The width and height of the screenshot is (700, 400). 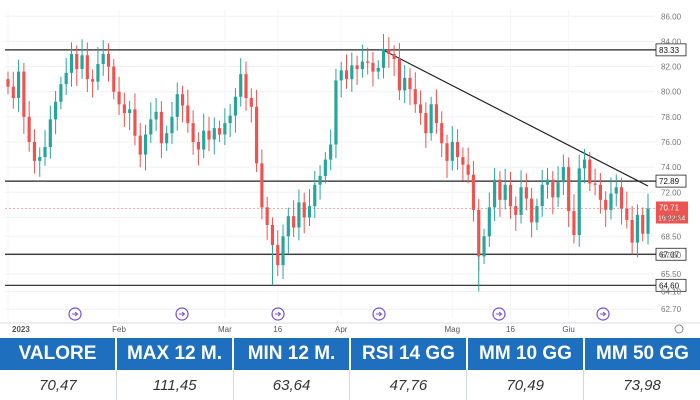 What do you see at coordinates (671, 16) in the screenshot?
I see `y-tick-label: 86.00` at bounding box center [671, 16].